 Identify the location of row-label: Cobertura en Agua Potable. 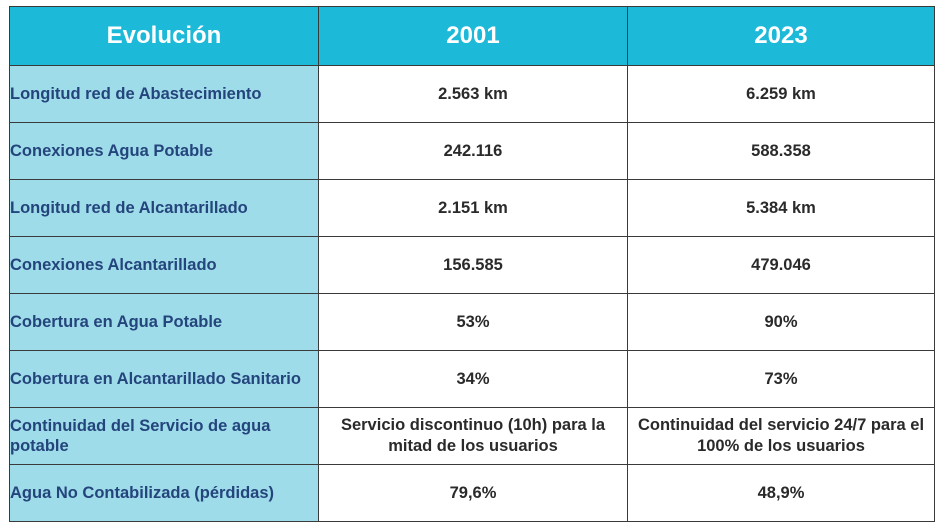
(164, 322).